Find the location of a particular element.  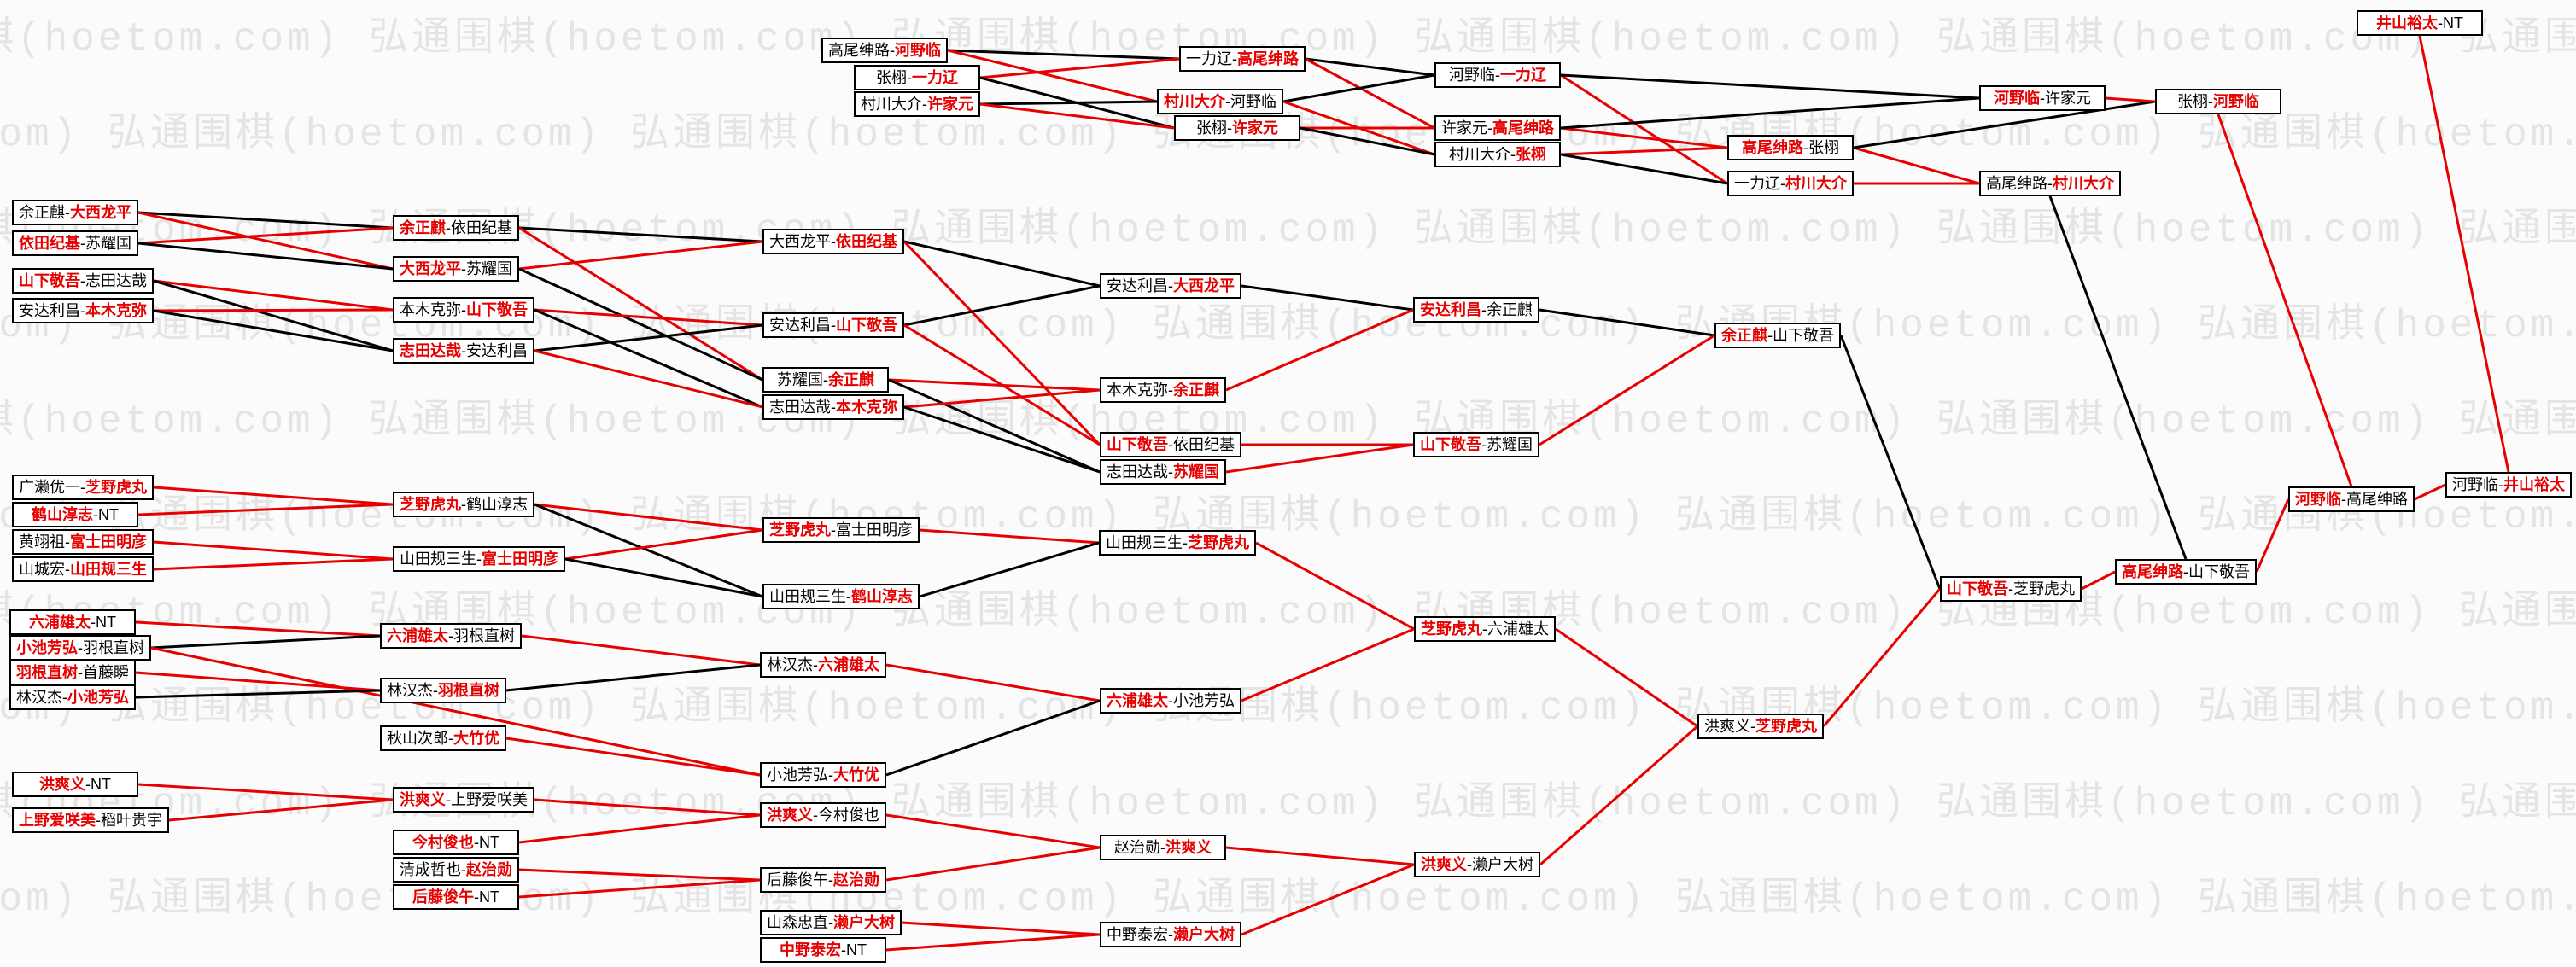

match-box-b8: 志田达哉-安达利昌 is located at coordinates (463, 351).